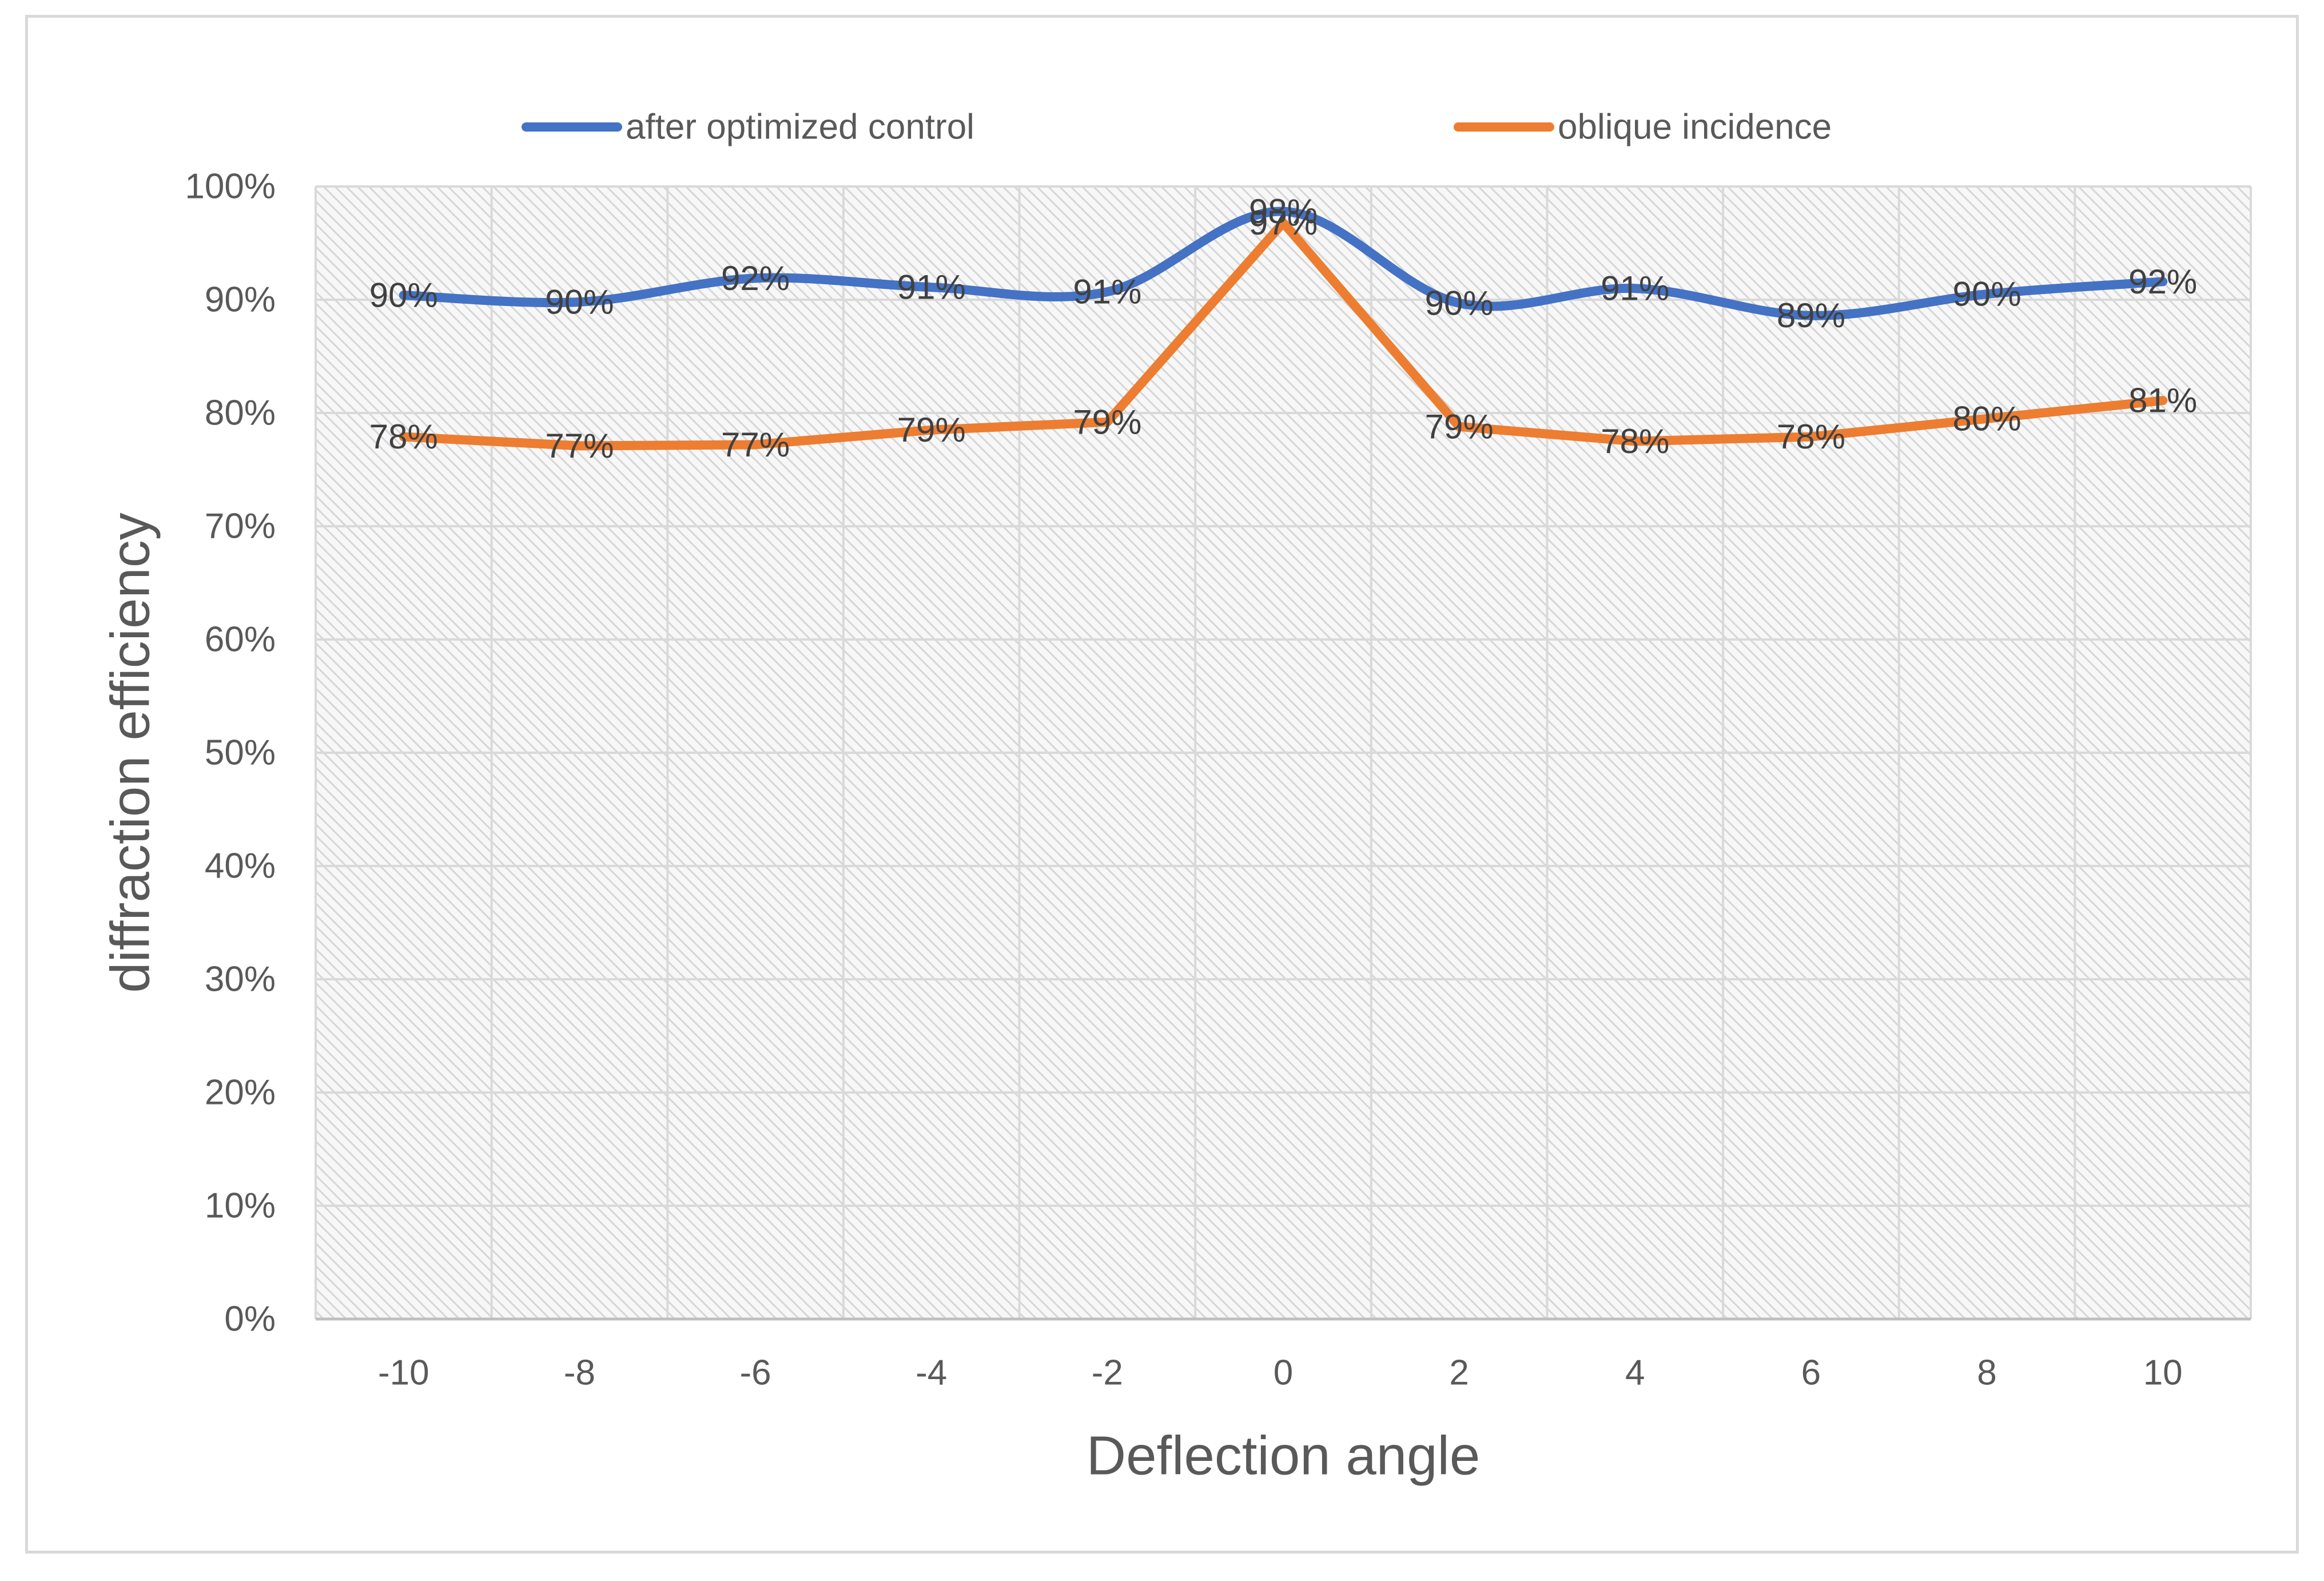 This screenshot has width=2324, height=1581. What do you see at coordinates (1283, 223) in the screenshot?
I see `data-label: 97%` at bounding box center [1283, 223].